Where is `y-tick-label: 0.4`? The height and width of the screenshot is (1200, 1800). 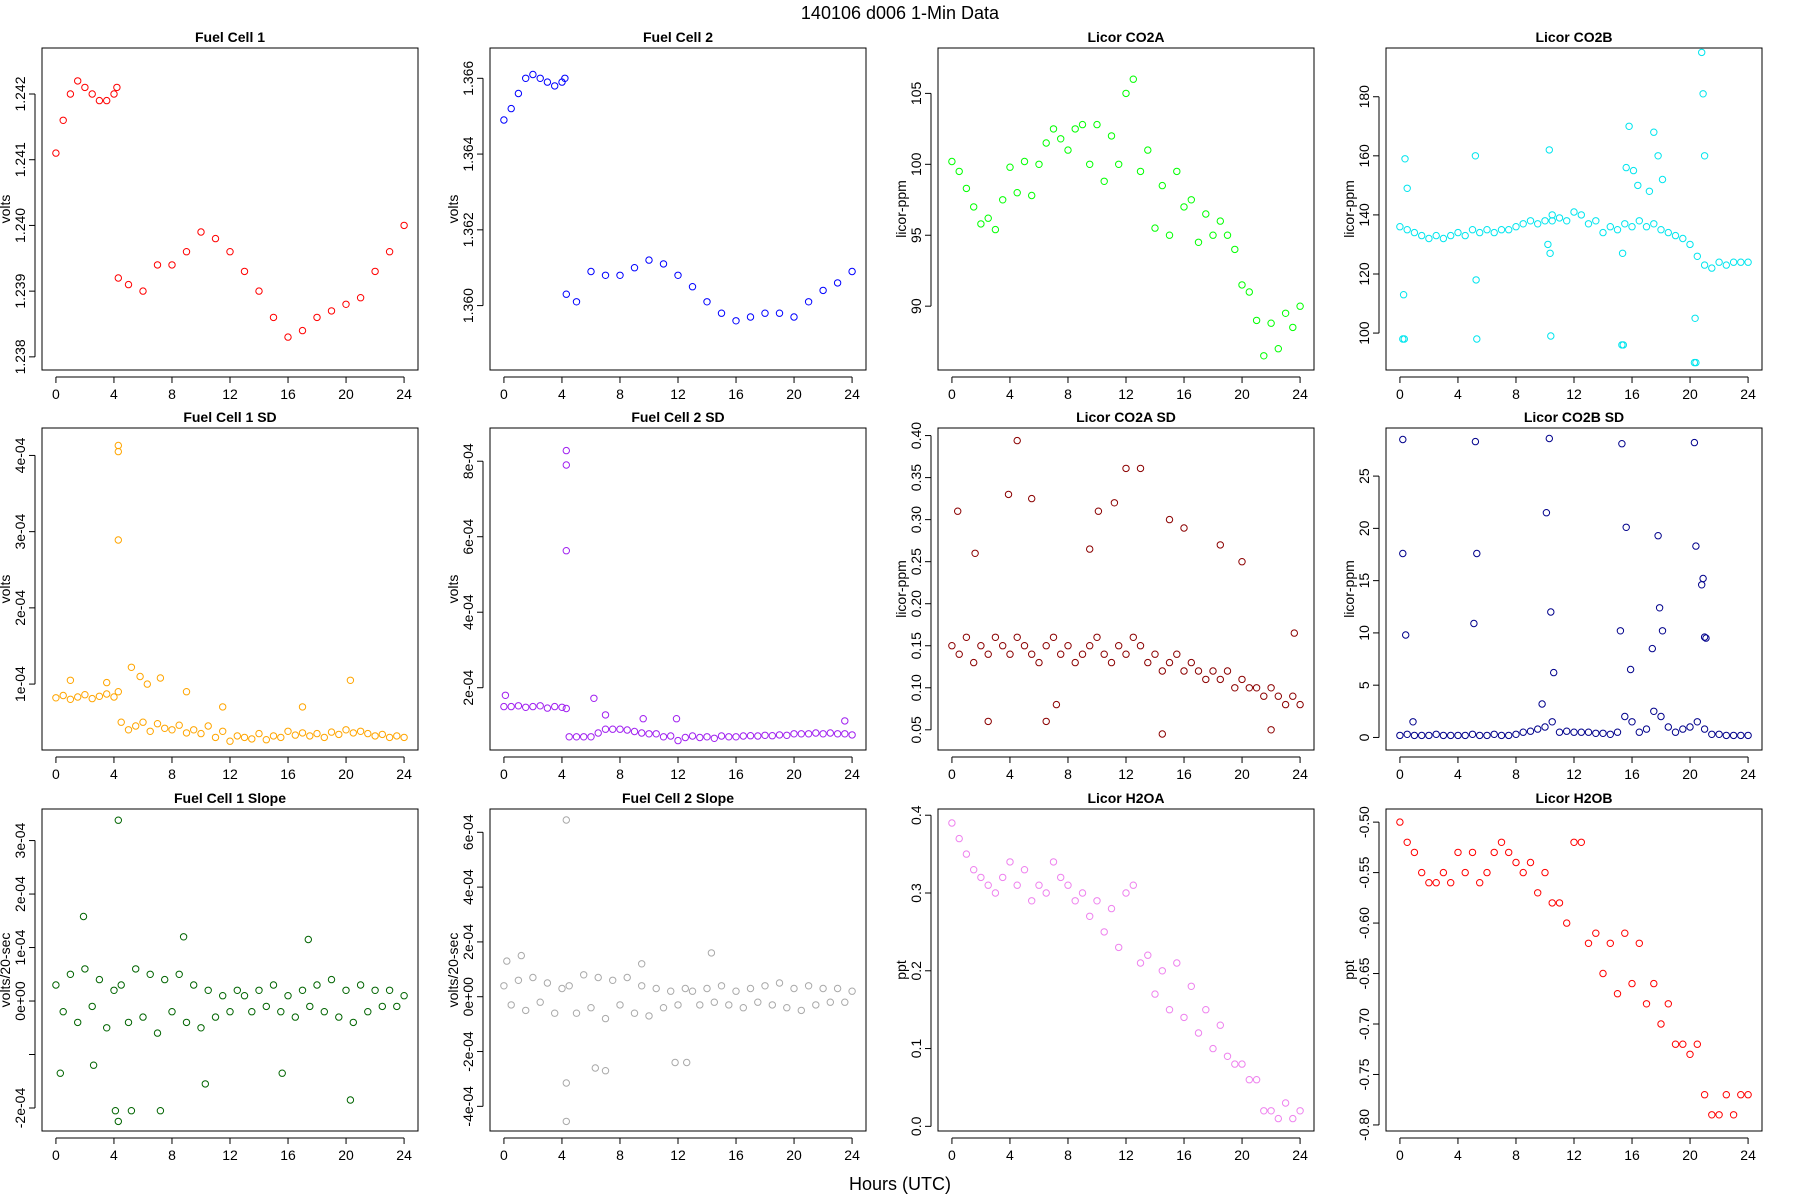
y-tick-label: 0.4 is located at coordinates (916, 815).